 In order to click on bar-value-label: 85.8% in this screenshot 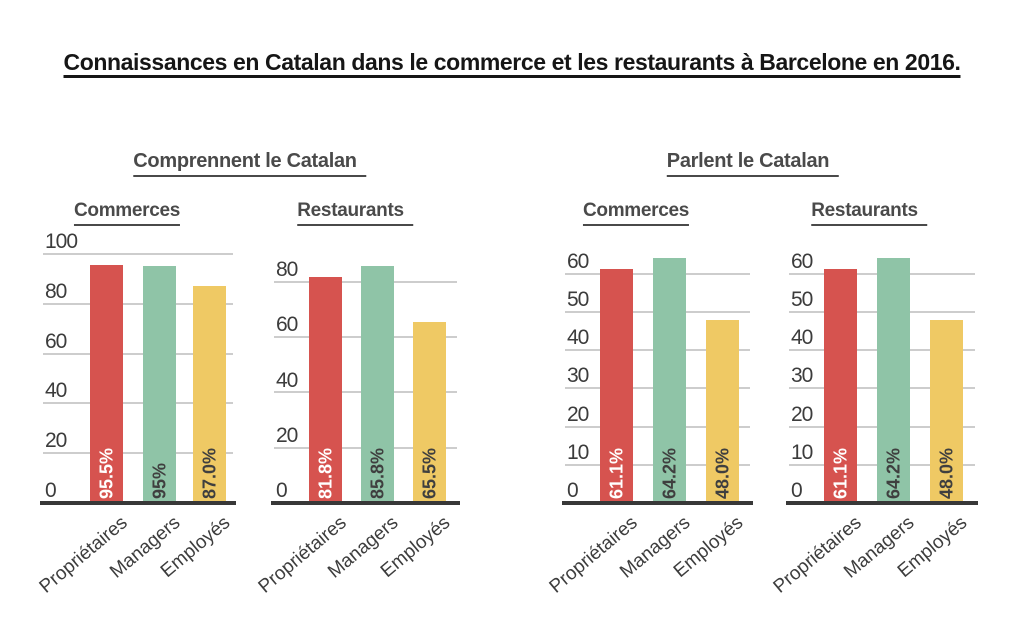, I will do `click(377, 473)`.